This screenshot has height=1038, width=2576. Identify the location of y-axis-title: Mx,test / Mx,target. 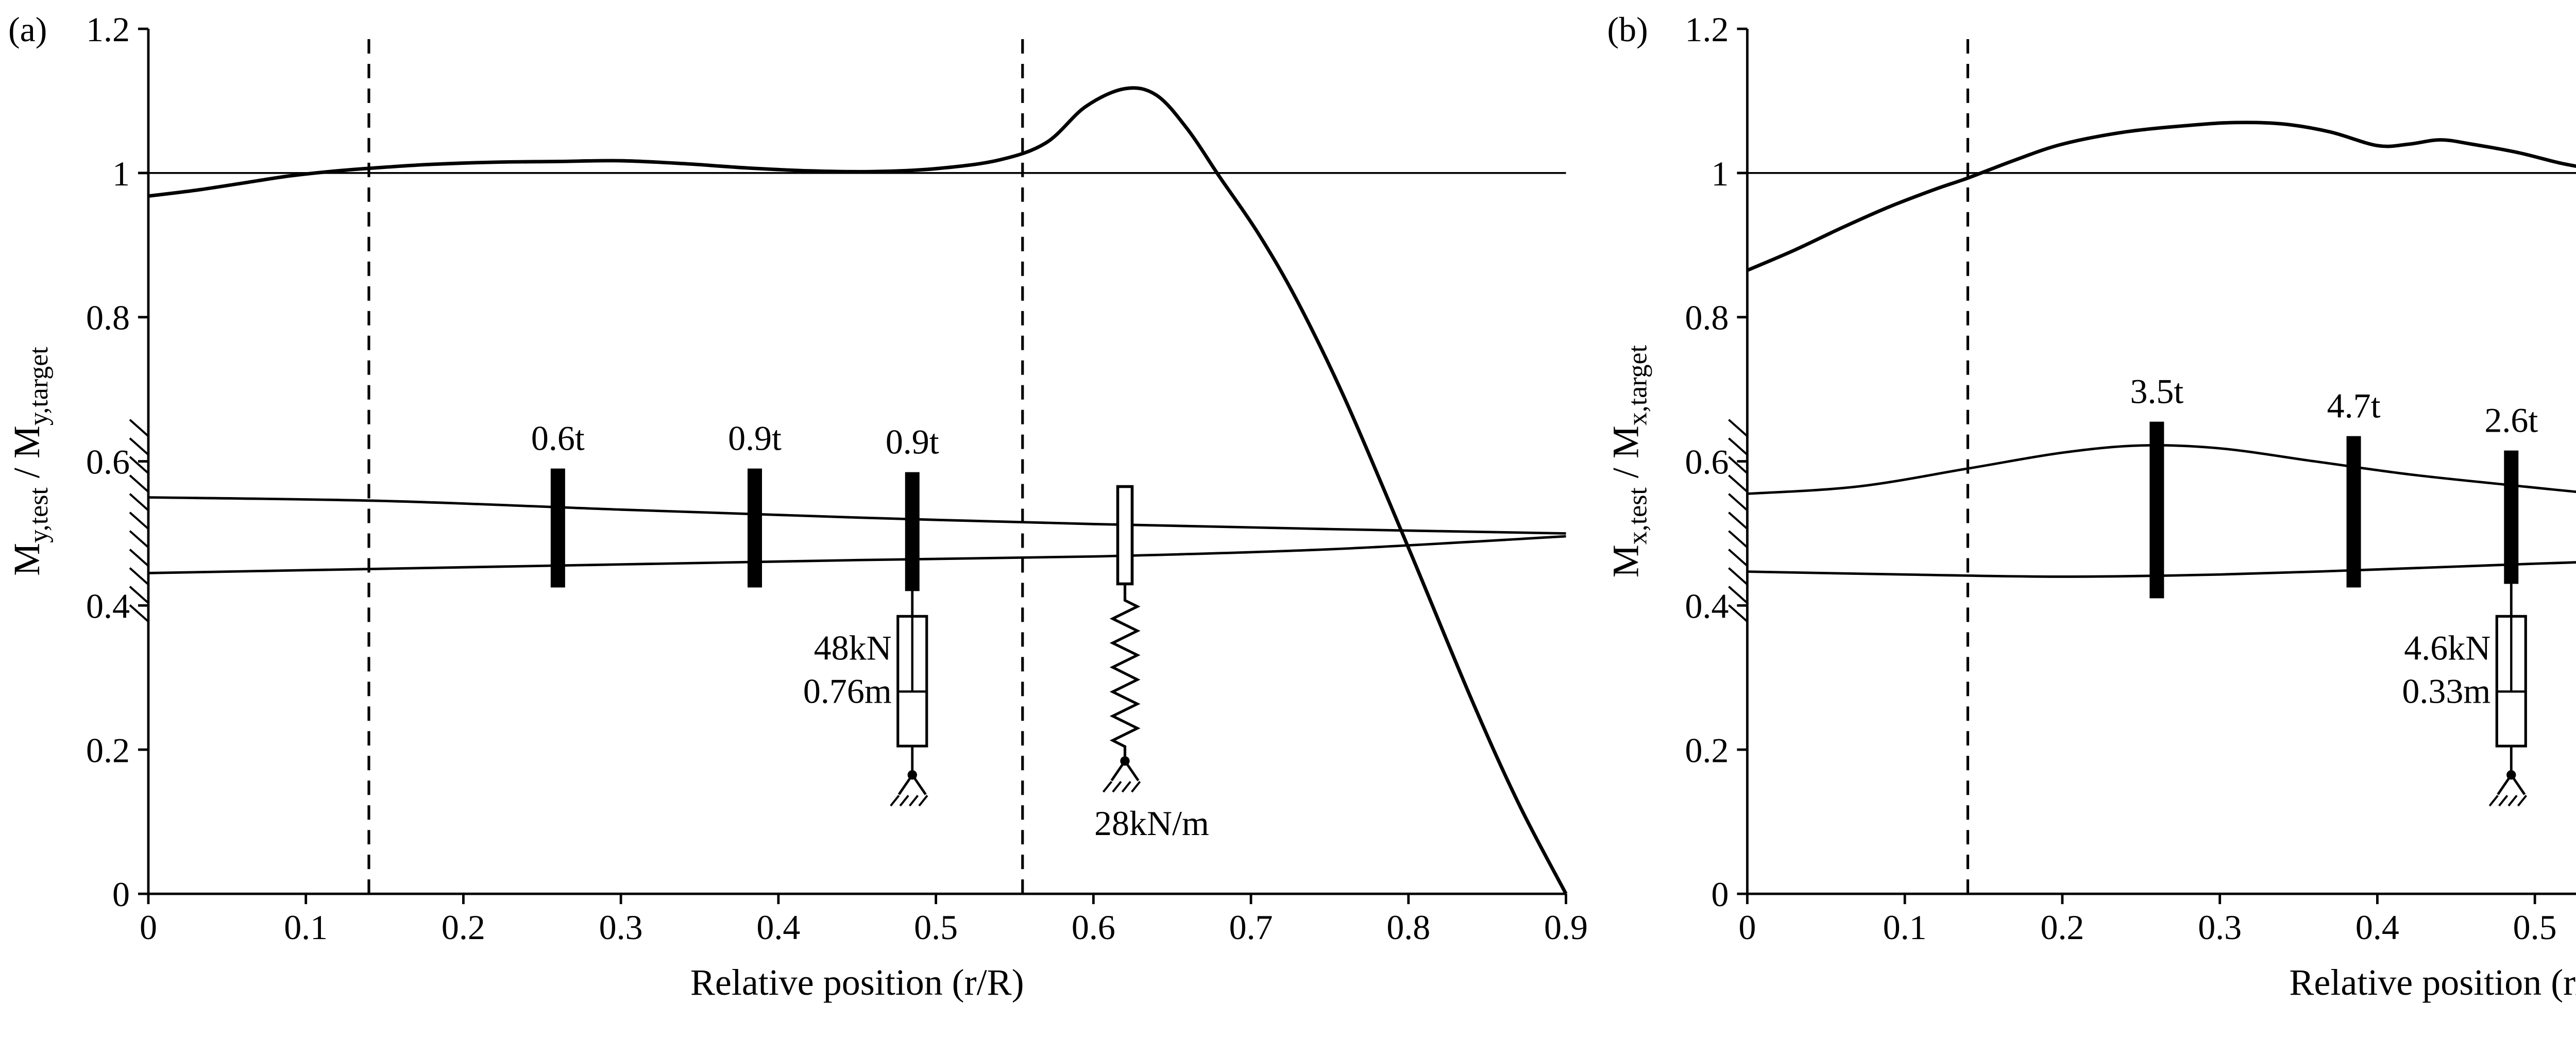
(1629, 461).